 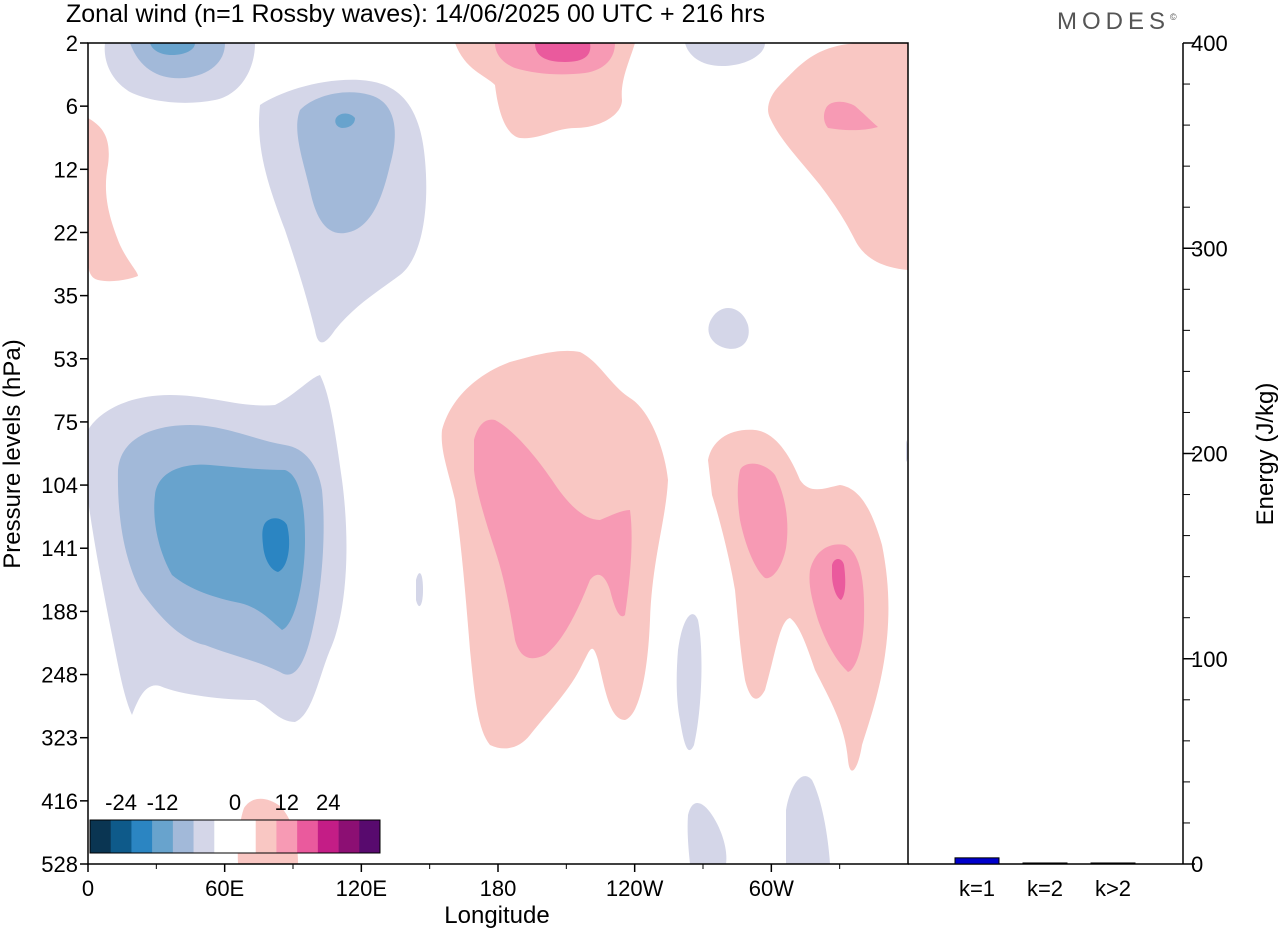 What do you see at coordinates (1113, 888) in the screenshot?
I see `energy-category-label: k>2` at bounding box center [1113, 888].